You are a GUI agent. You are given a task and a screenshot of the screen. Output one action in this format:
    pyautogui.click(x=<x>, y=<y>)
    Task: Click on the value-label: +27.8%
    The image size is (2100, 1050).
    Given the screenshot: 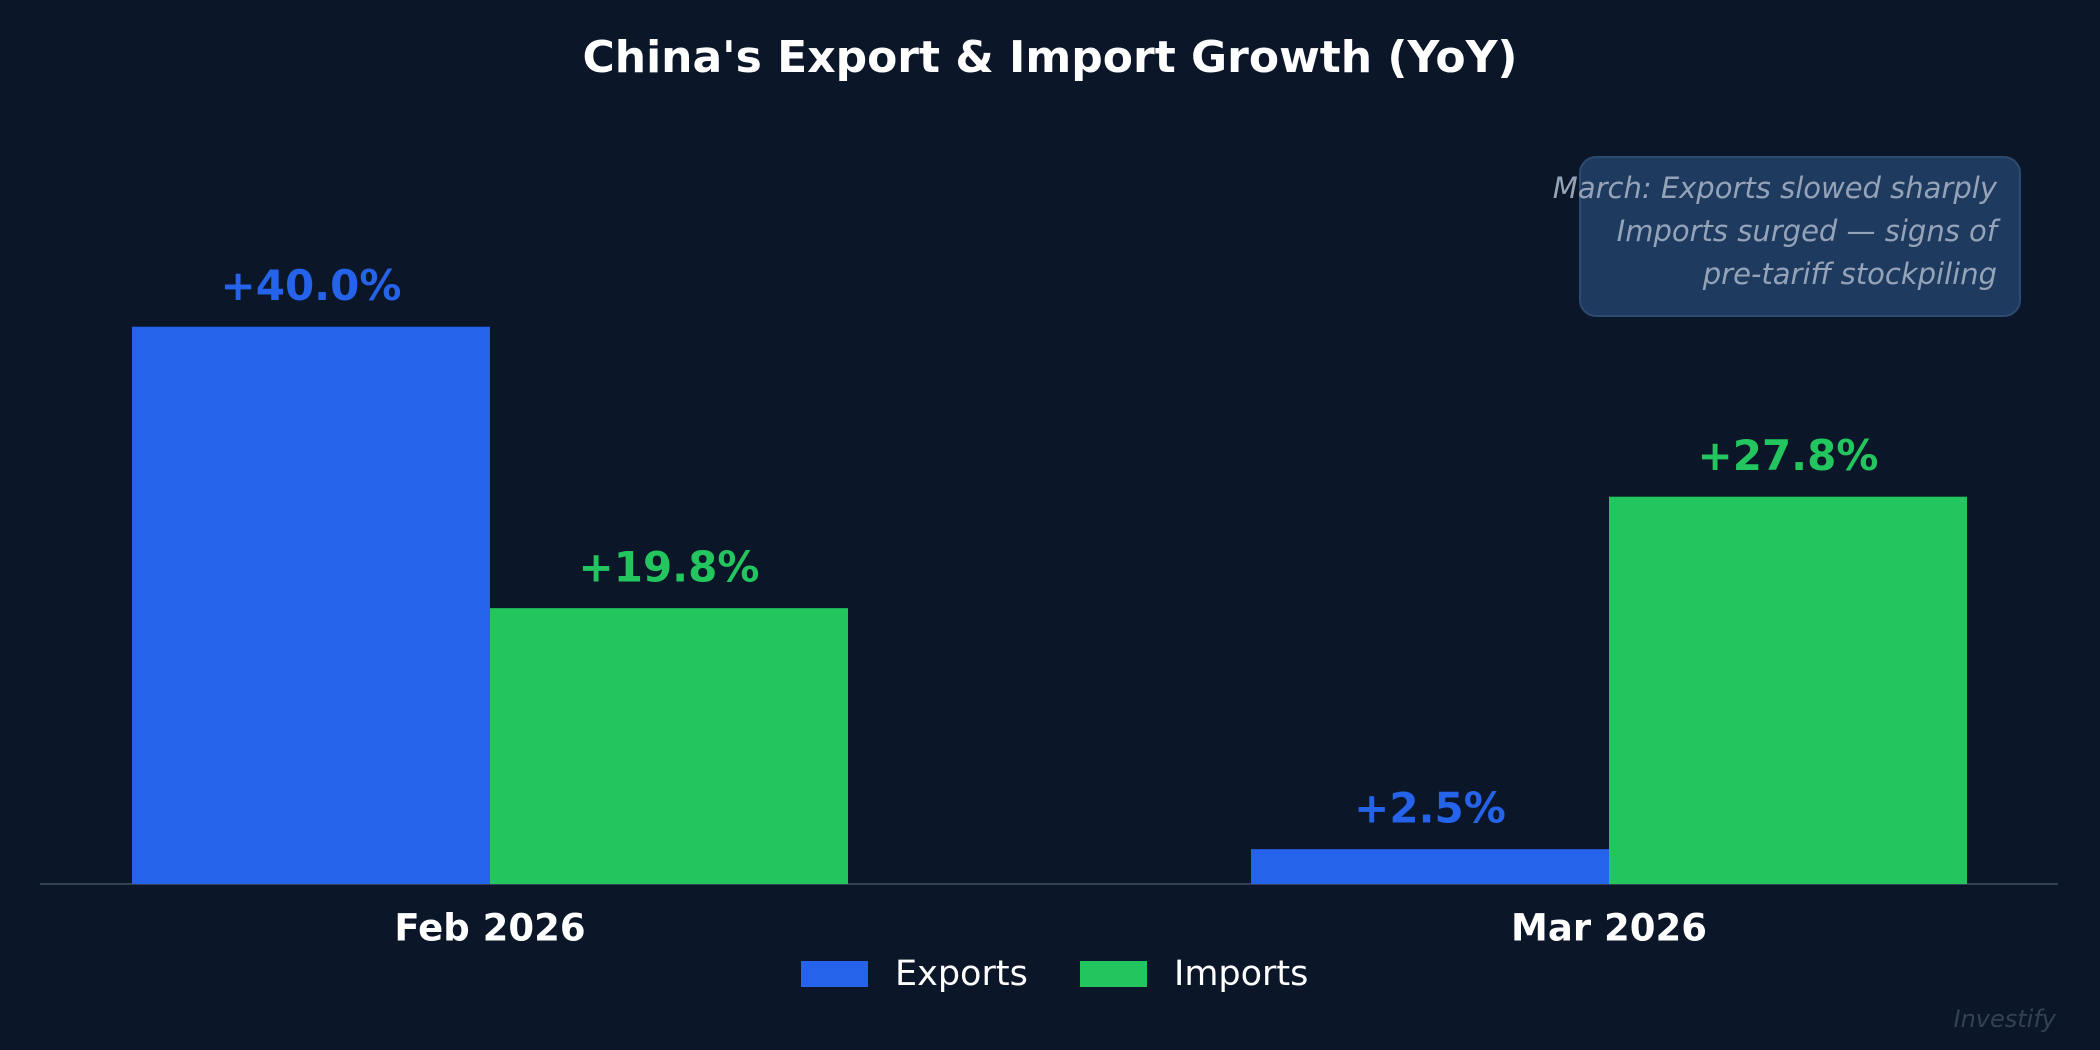 What is the action you would take?
    pyautogui.click(x=1788, y=455)
    